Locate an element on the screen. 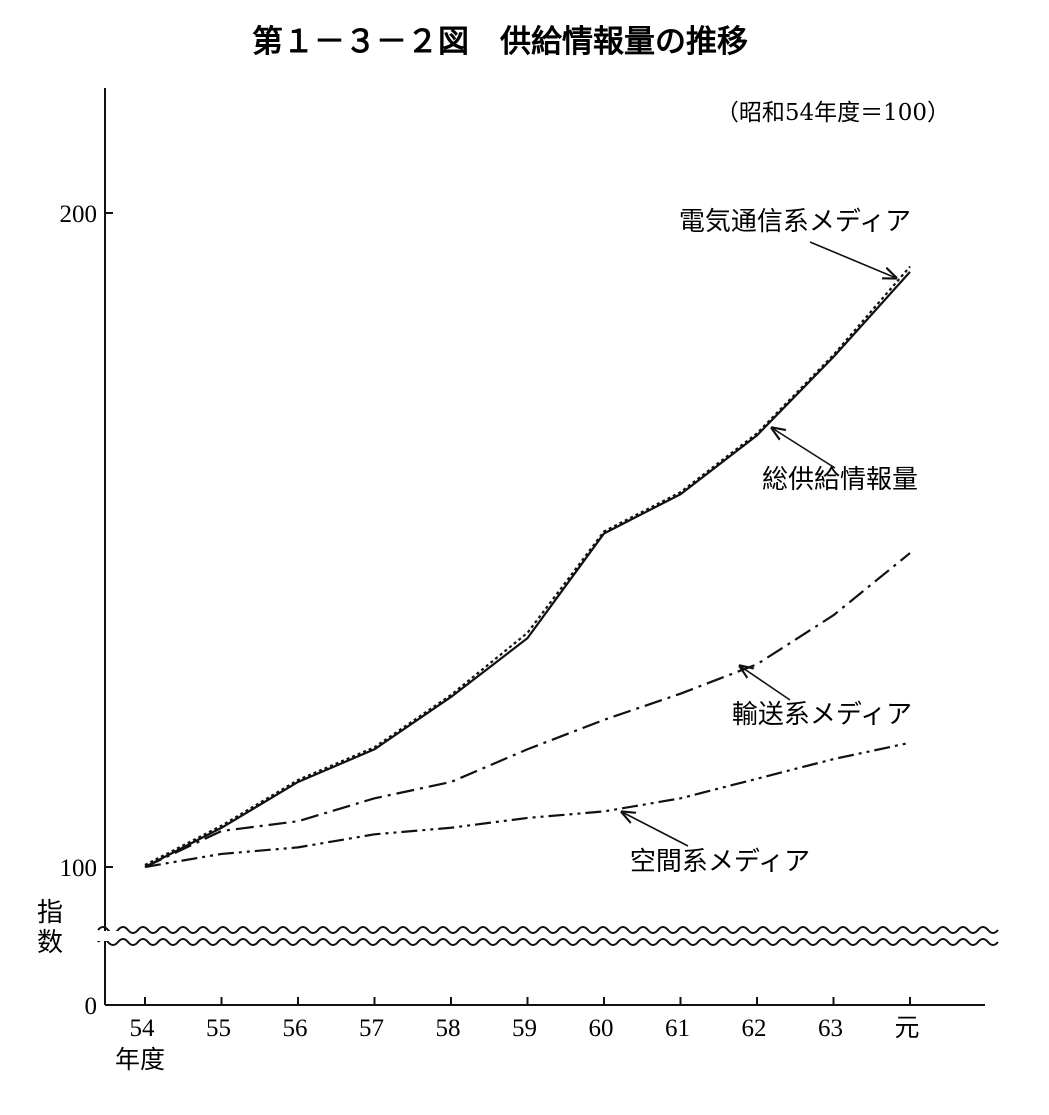 Image resolution: width=1049 pixels, height=1115 pixels. y-axis-label-1: 指 is located at coordinates (50, 913).